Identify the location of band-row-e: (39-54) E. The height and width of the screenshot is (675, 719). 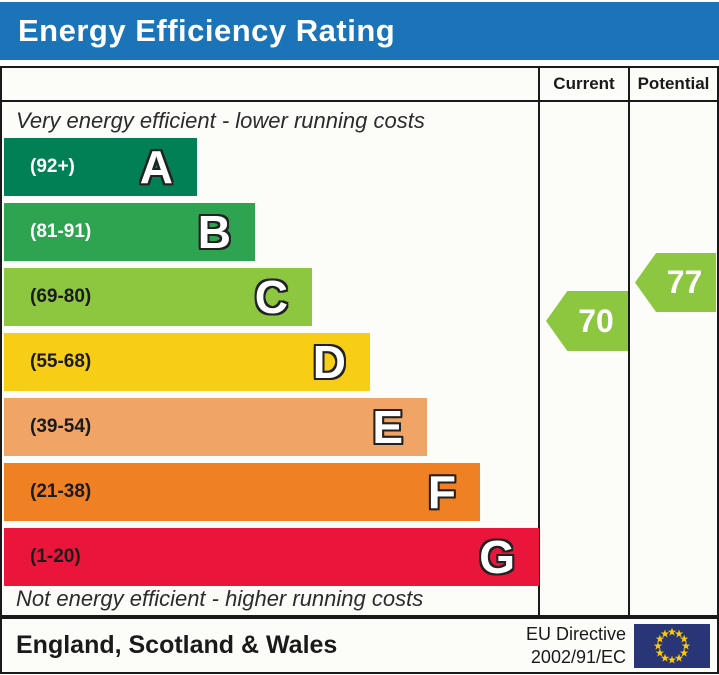
(215, 427).